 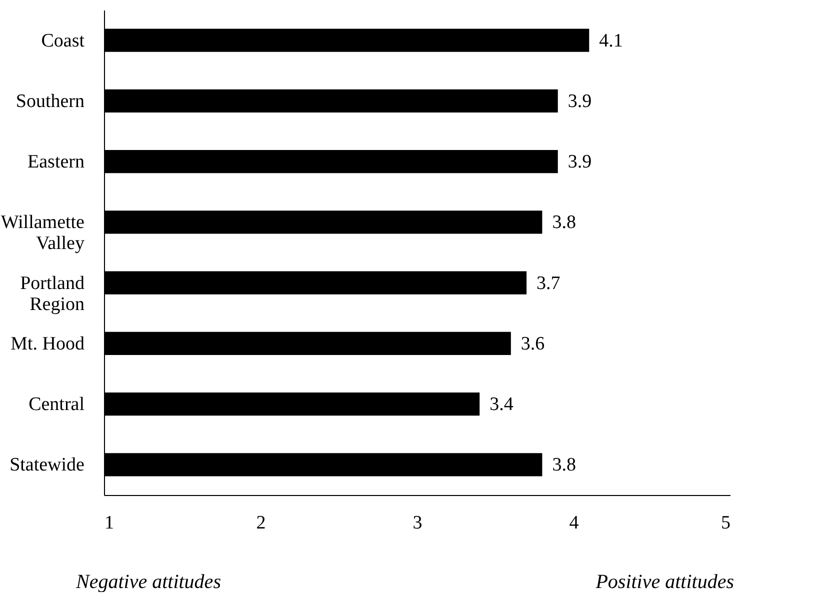 I want to click on data-label: 3.7, so click(x=548, y=283).